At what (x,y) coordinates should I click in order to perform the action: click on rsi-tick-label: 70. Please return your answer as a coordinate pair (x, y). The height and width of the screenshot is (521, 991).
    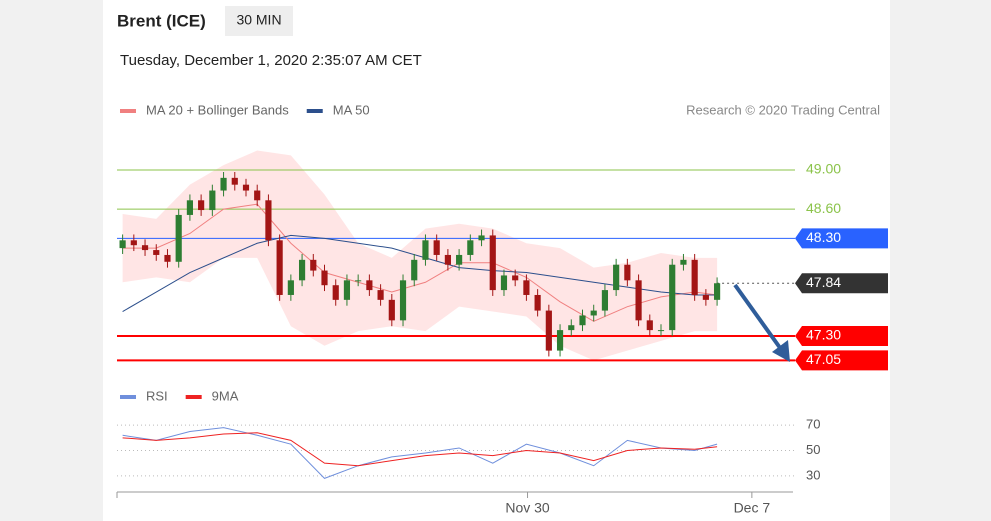
    Looking at the image, I should click on (813, 424).